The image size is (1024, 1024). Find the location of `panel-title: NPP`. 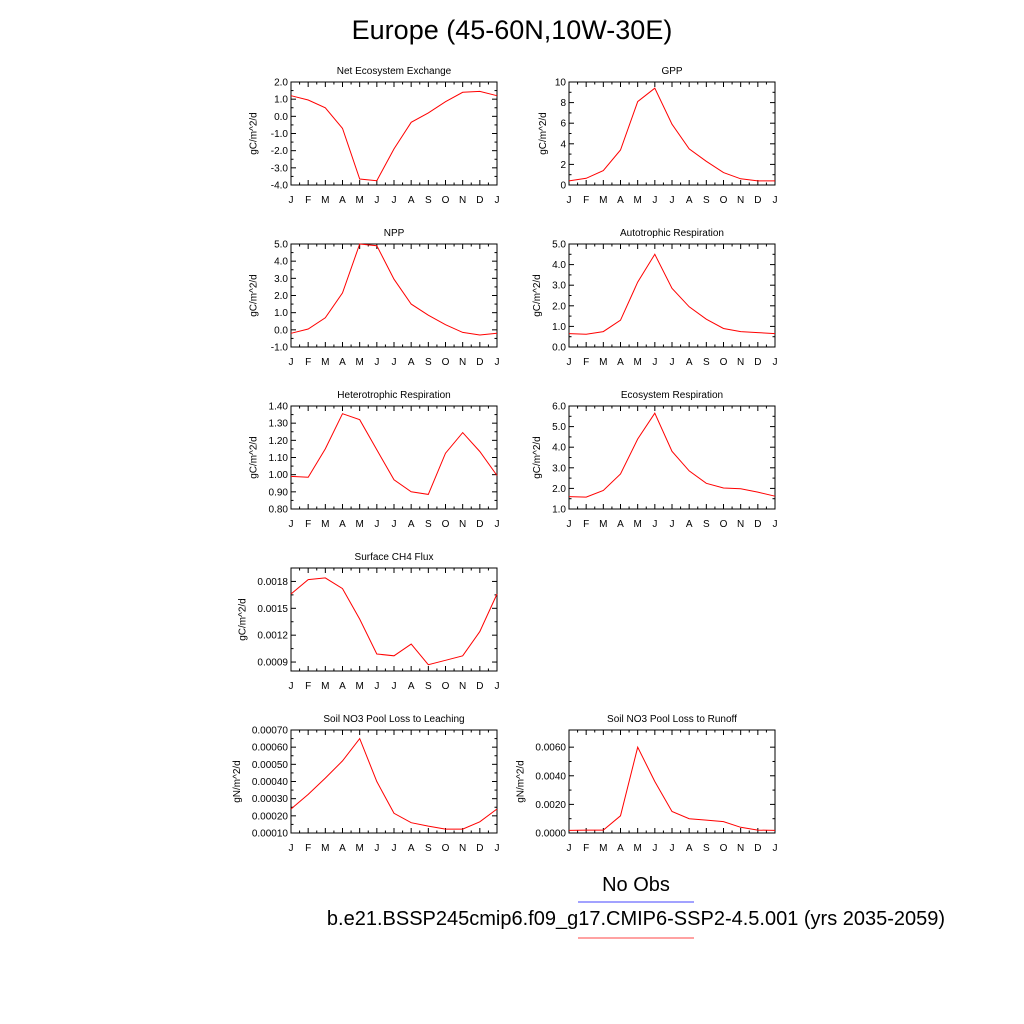

panel-title: NPP is located at coordinates (394, 233).